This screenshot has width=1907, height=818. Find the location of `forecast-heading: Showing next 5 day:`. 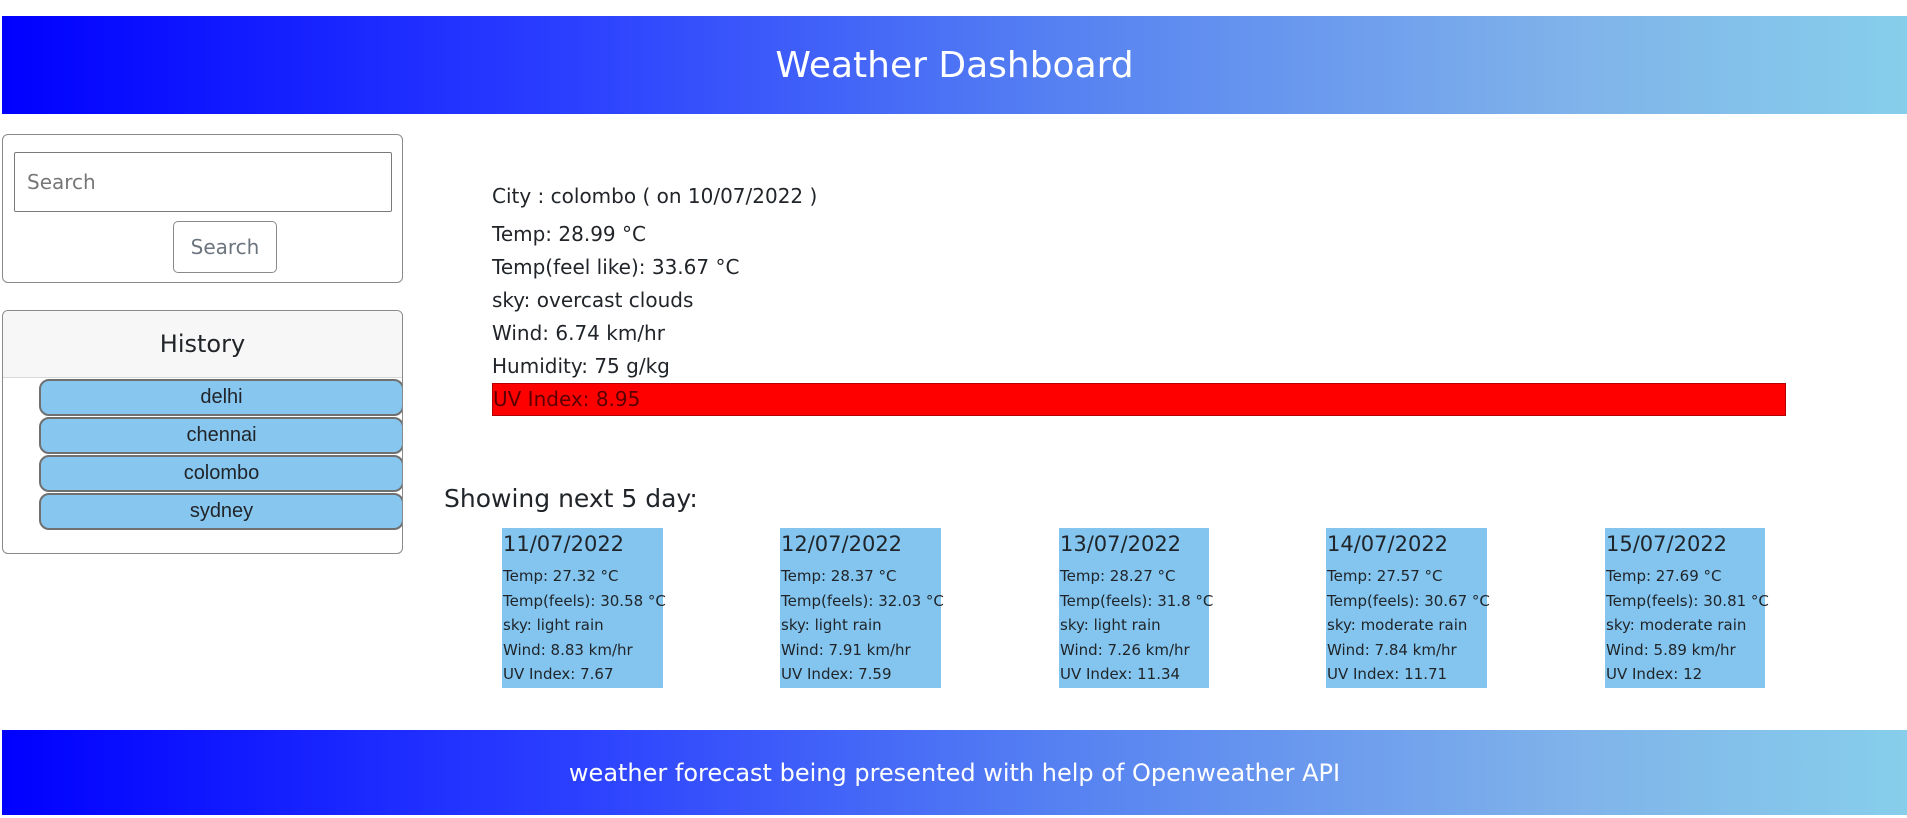

forecast-heading: Showing next 5 day: is located at coordinates (571, 498).